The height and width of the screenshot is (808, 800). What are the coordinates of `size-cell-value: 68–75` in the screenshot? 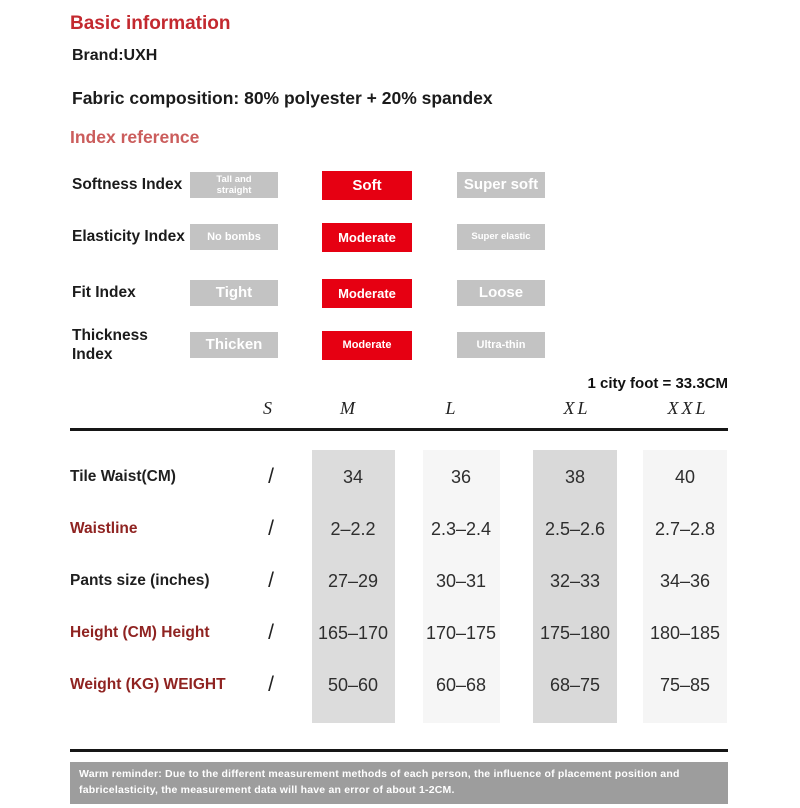 It's located at (575, 684).